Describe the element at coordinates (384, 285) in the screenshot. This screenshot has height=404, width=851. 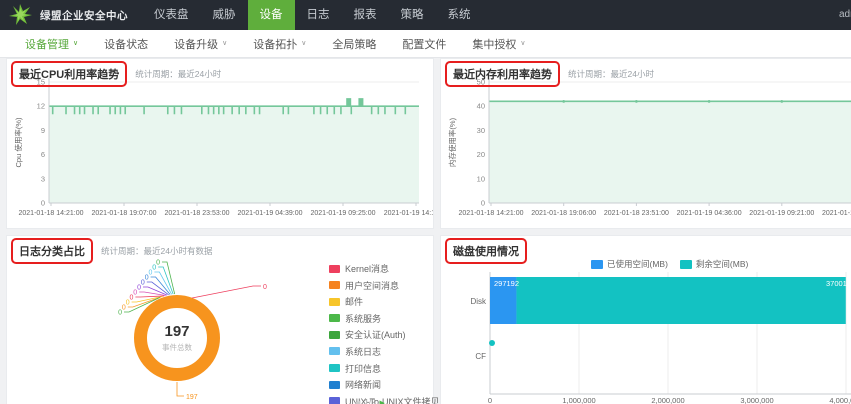
I see `legend-item-1: 用户空间消息` at that location.